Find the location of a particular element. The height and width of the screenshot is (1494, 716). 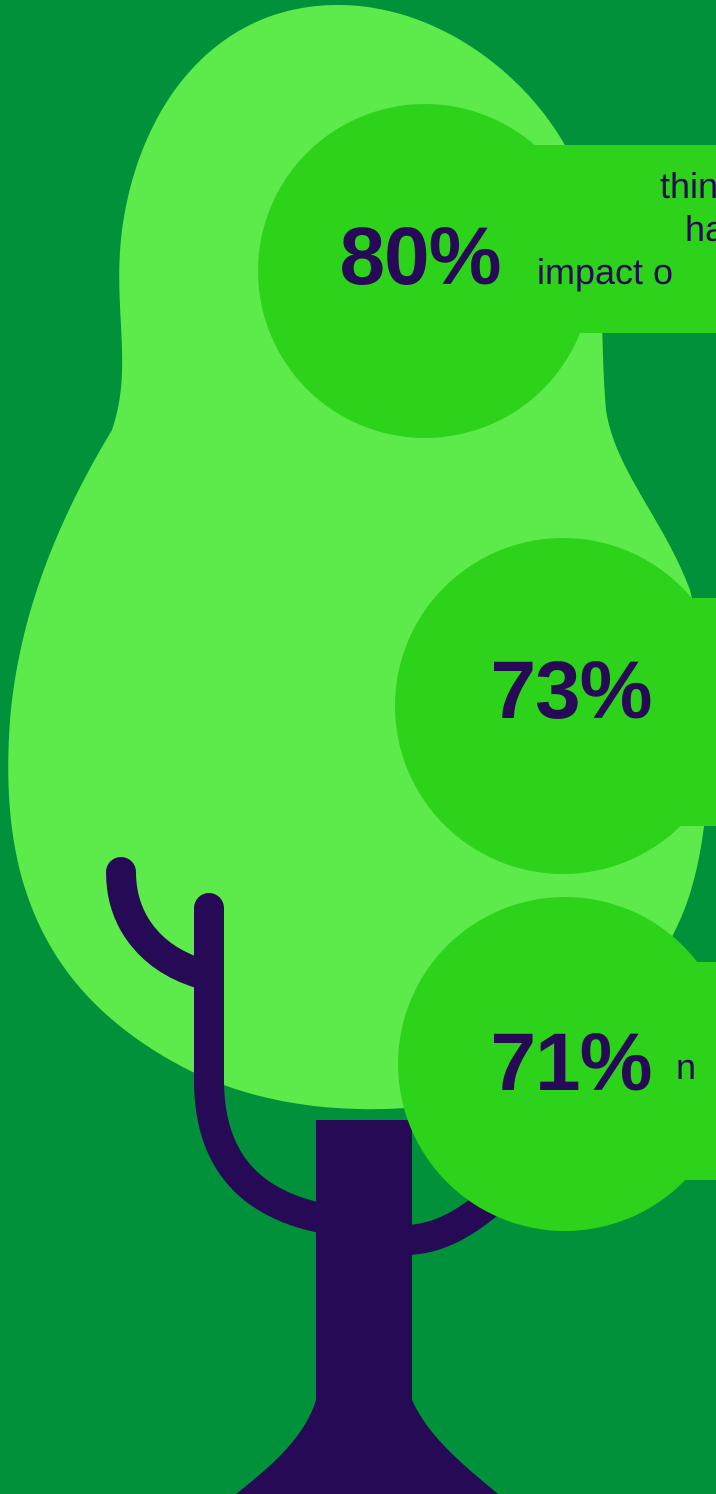

stat-description-1-line-3: impact o is located at coordinates (605, 271).